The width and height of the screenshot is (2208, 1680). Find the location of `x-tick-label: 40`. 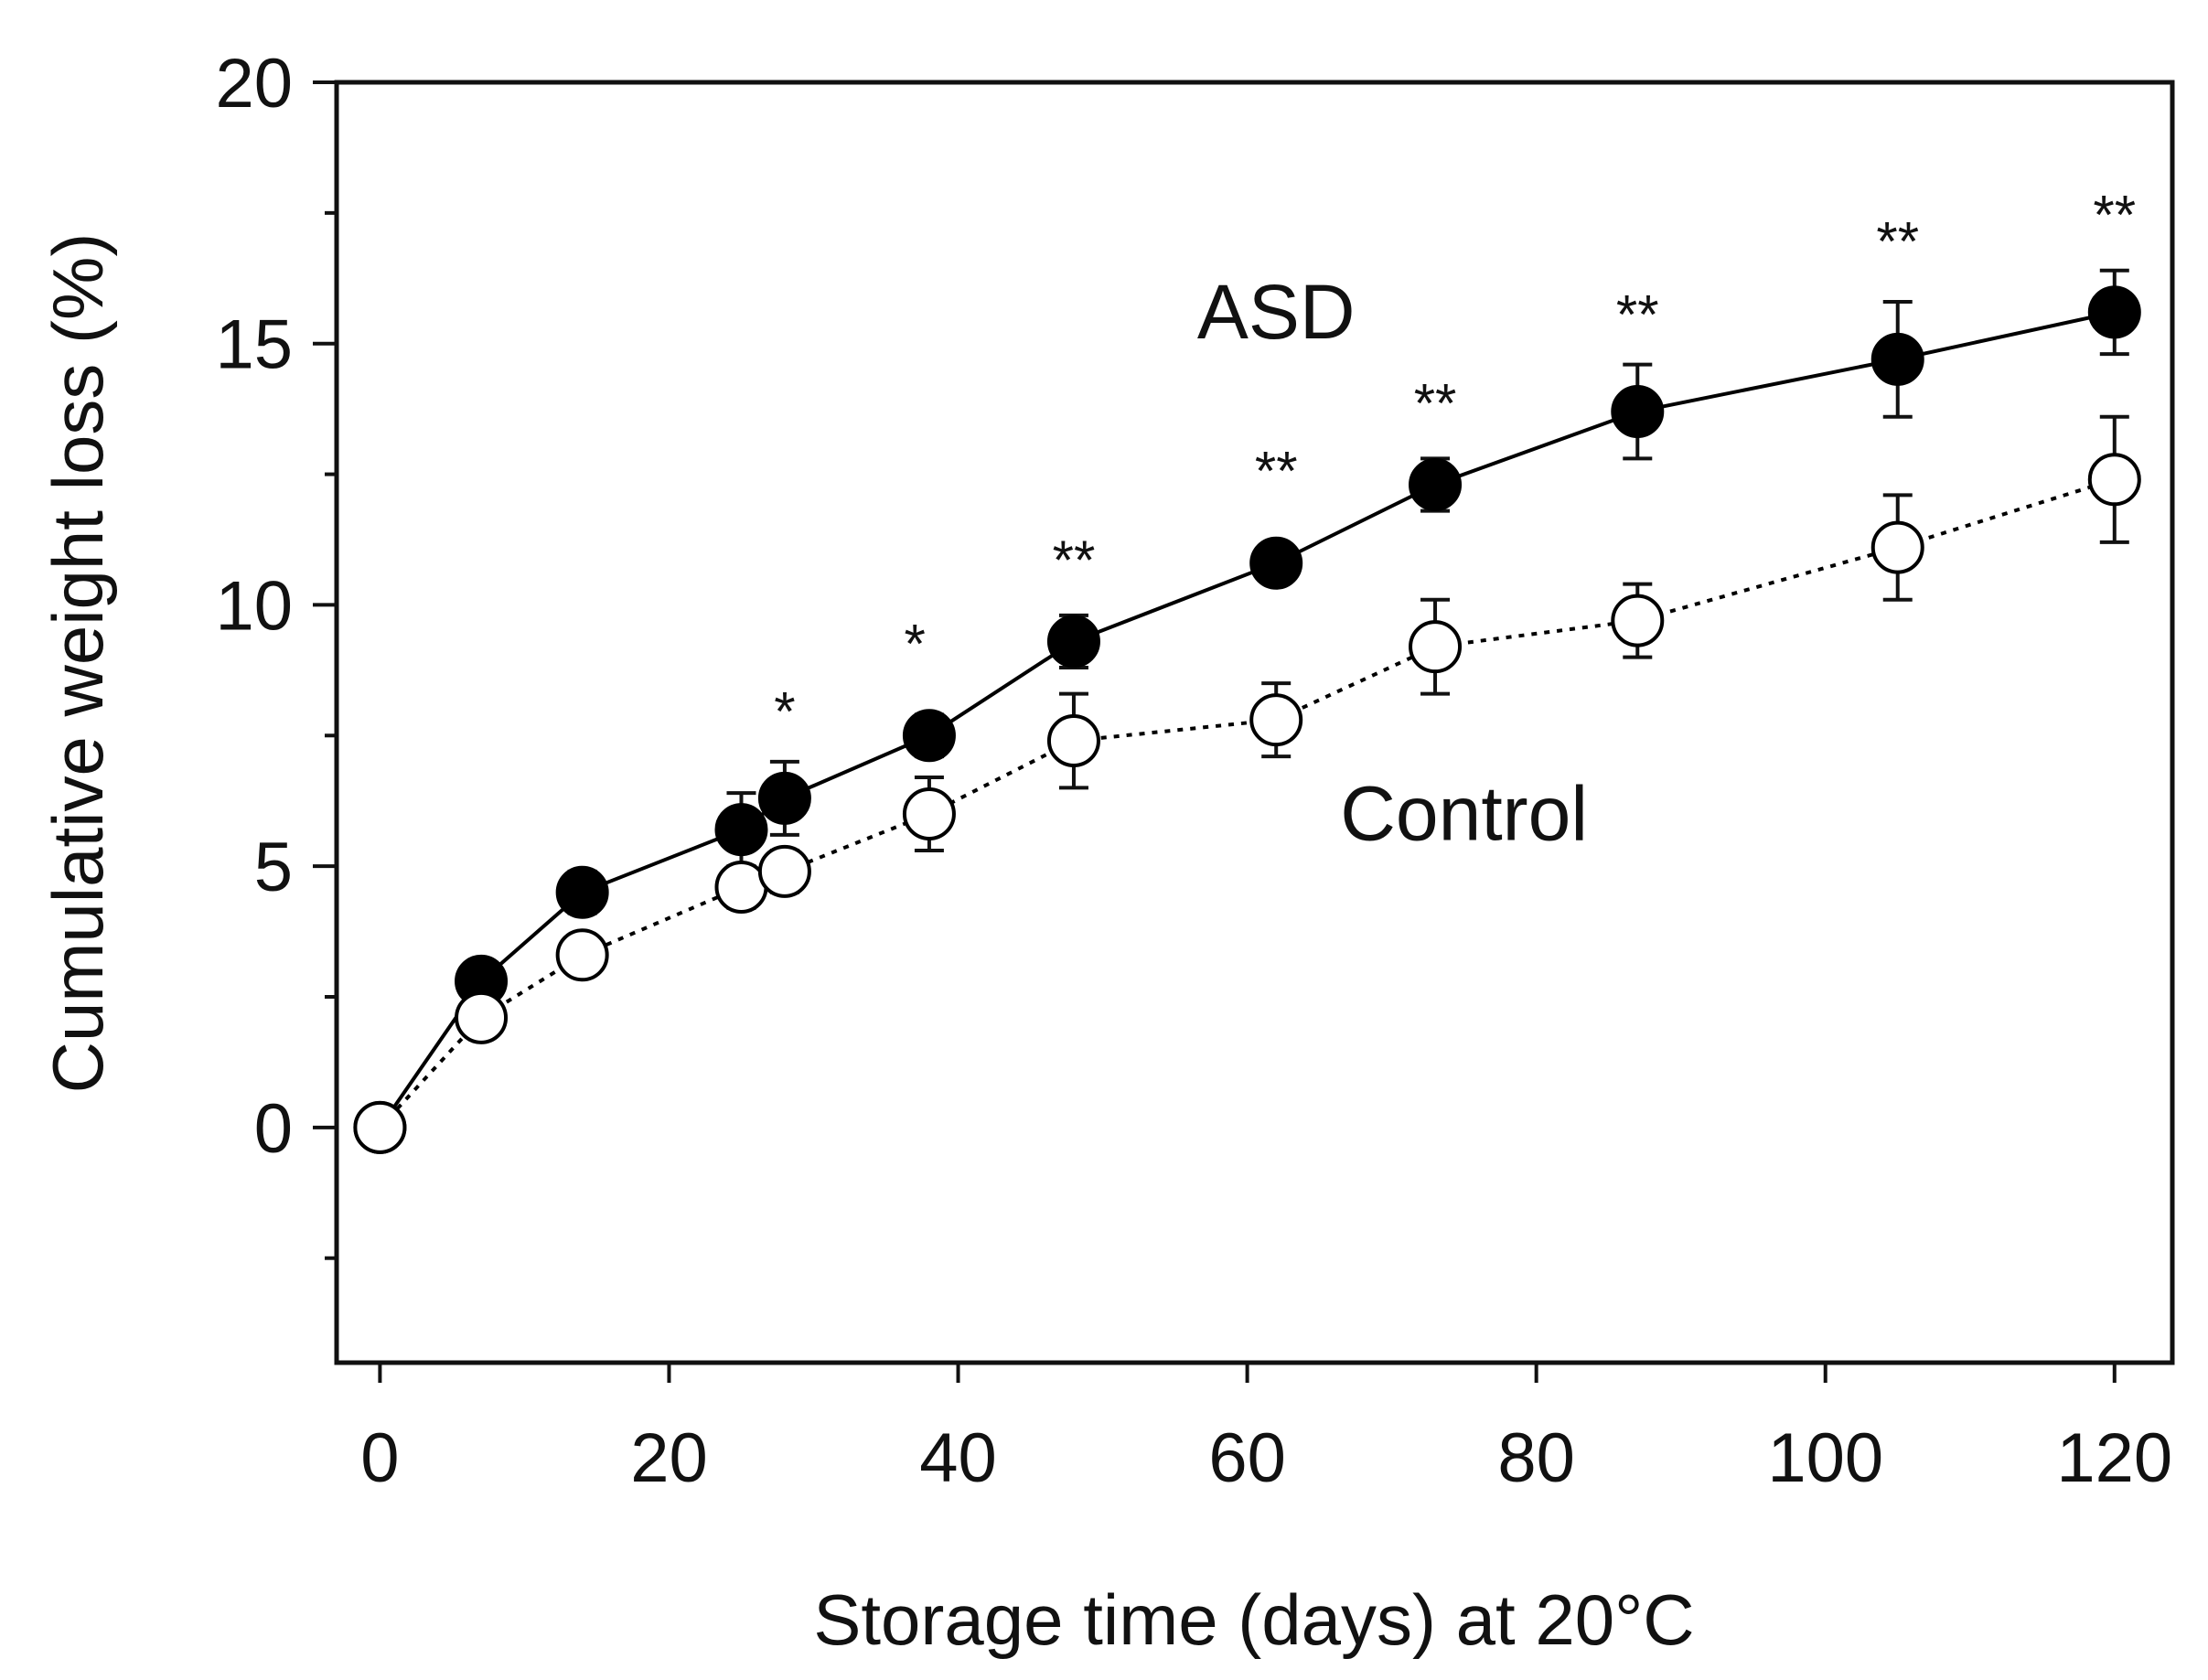

x-tick-label: 40 is located at coordinates (958, 1458).